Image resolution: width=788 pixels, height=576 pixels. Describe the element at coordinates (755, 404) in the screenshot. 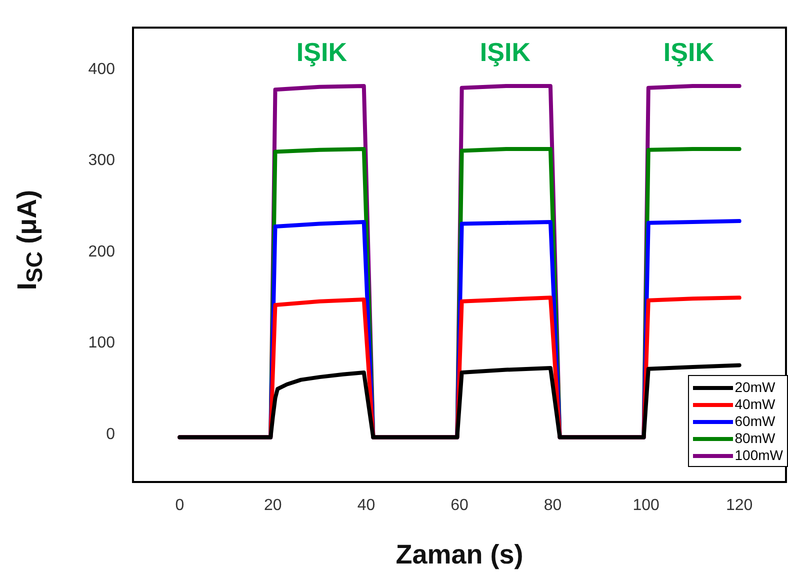

I see `legend-label: 40mW` at that location.